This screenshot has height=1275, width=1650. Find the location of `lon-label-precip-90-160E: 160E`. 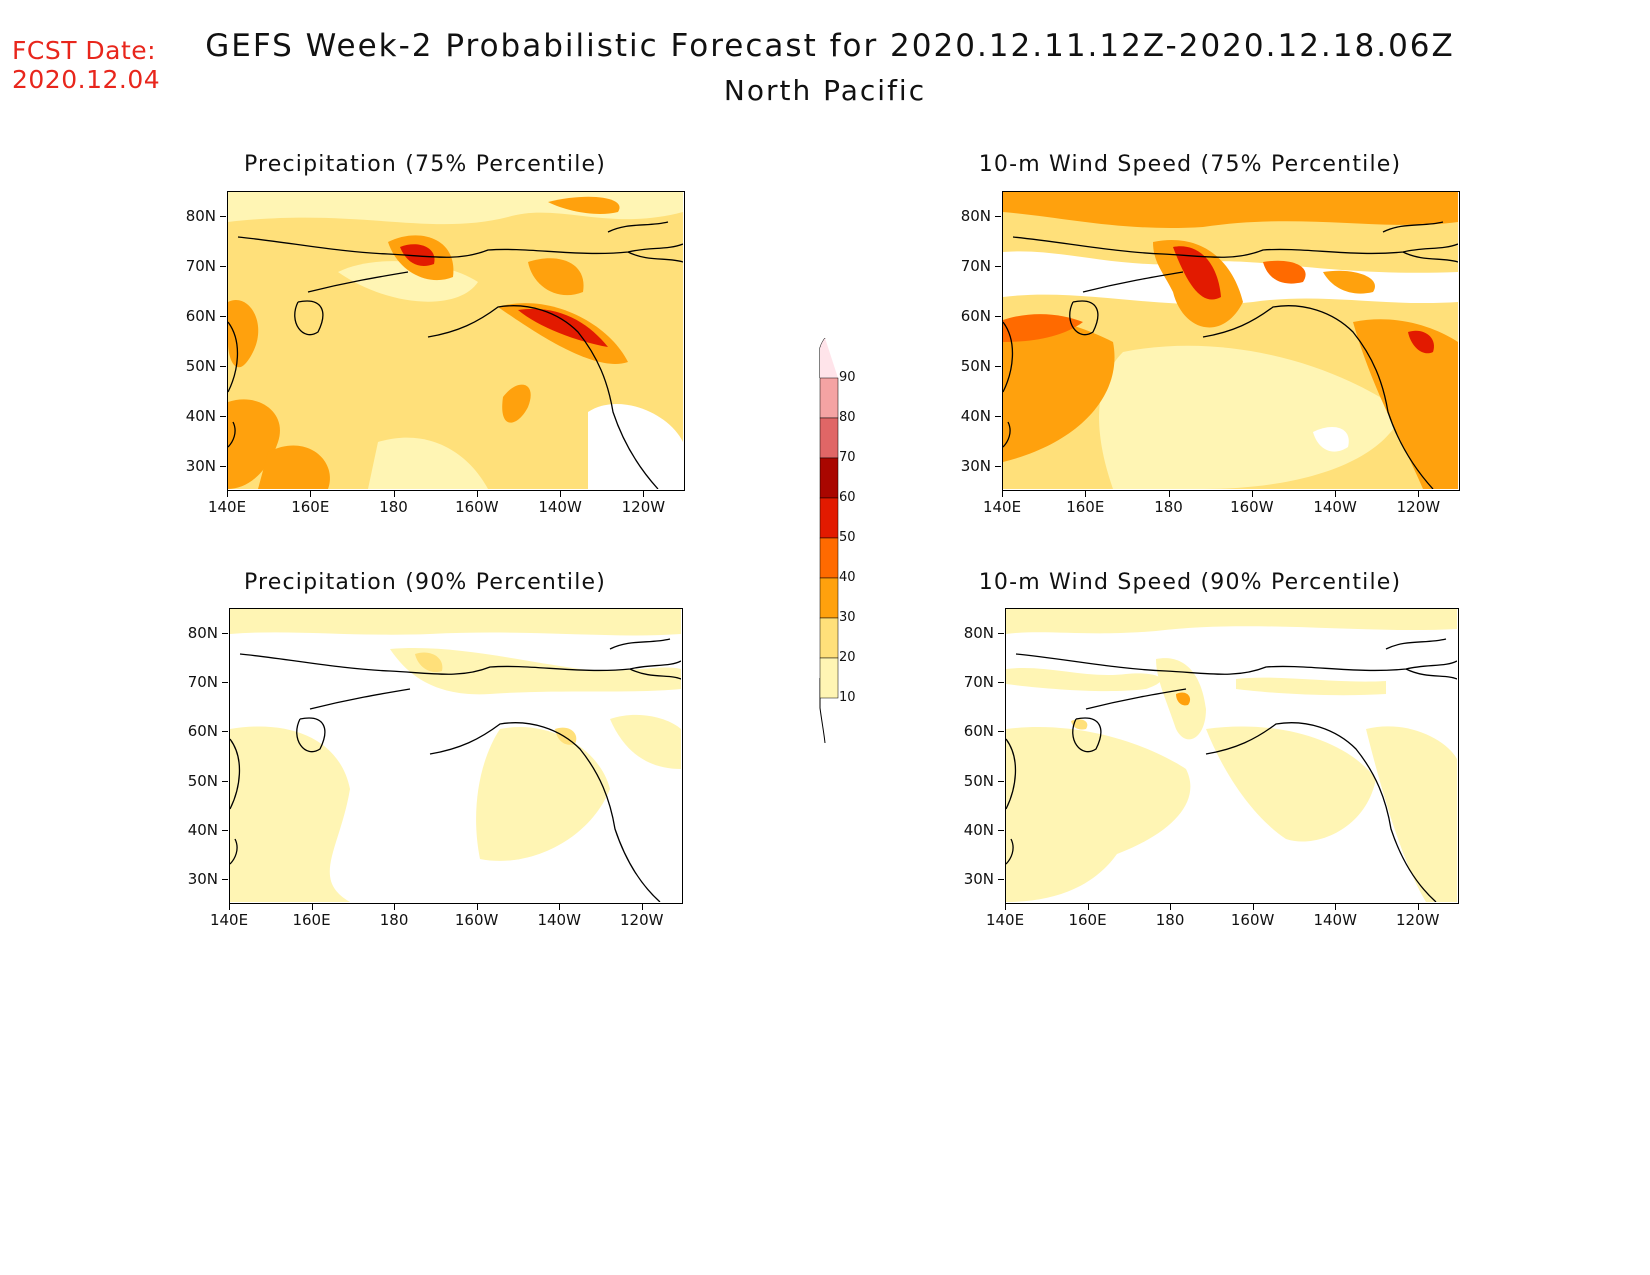

lon-label-precip-90-160E: 160E is located at coordinates (311, 920).